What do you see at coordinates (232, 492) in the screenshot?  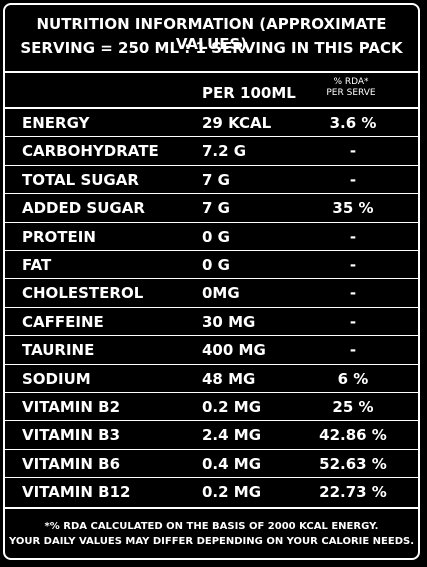 I see `nutrient-value: 0.2 µG` at bounding box center [232, 492].